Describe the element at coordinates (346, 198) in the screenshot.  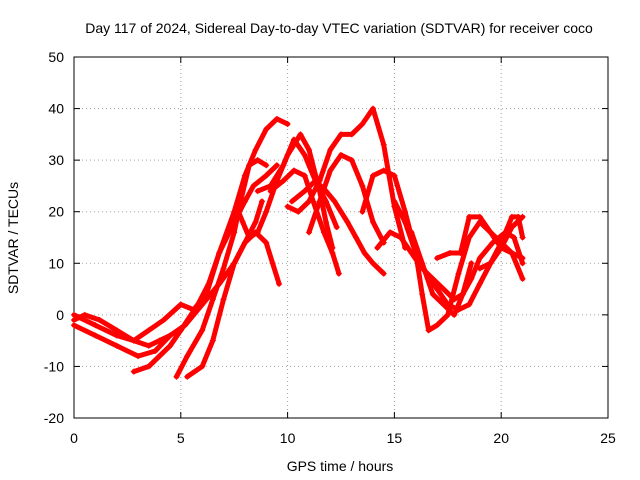
I see `series-sat-l` at that location.